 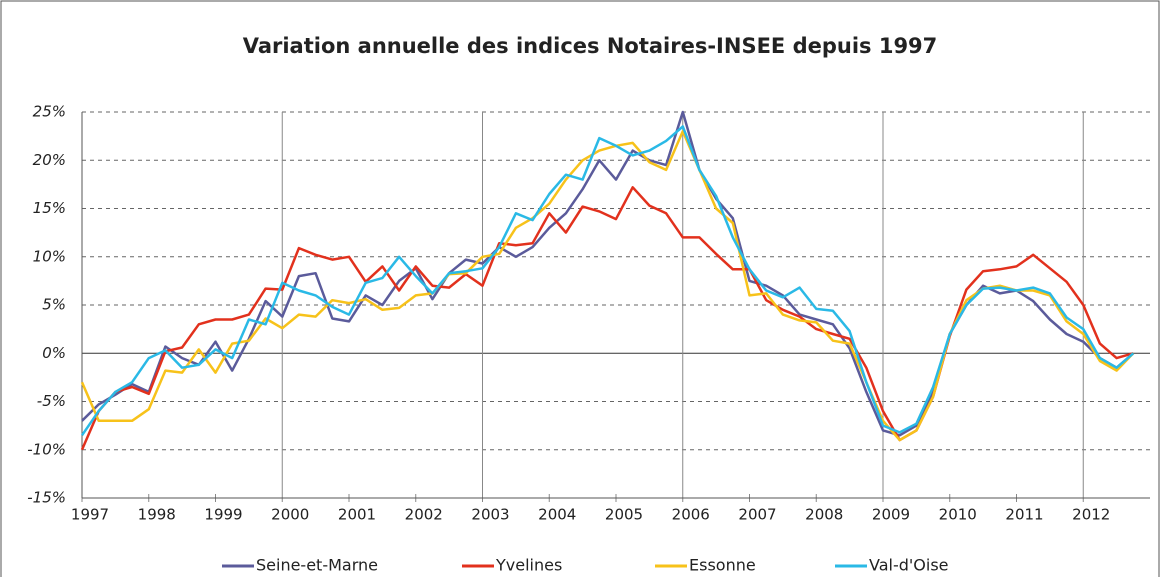 I want to click on y-tick-label: 10%, so click(x=49, y=256).